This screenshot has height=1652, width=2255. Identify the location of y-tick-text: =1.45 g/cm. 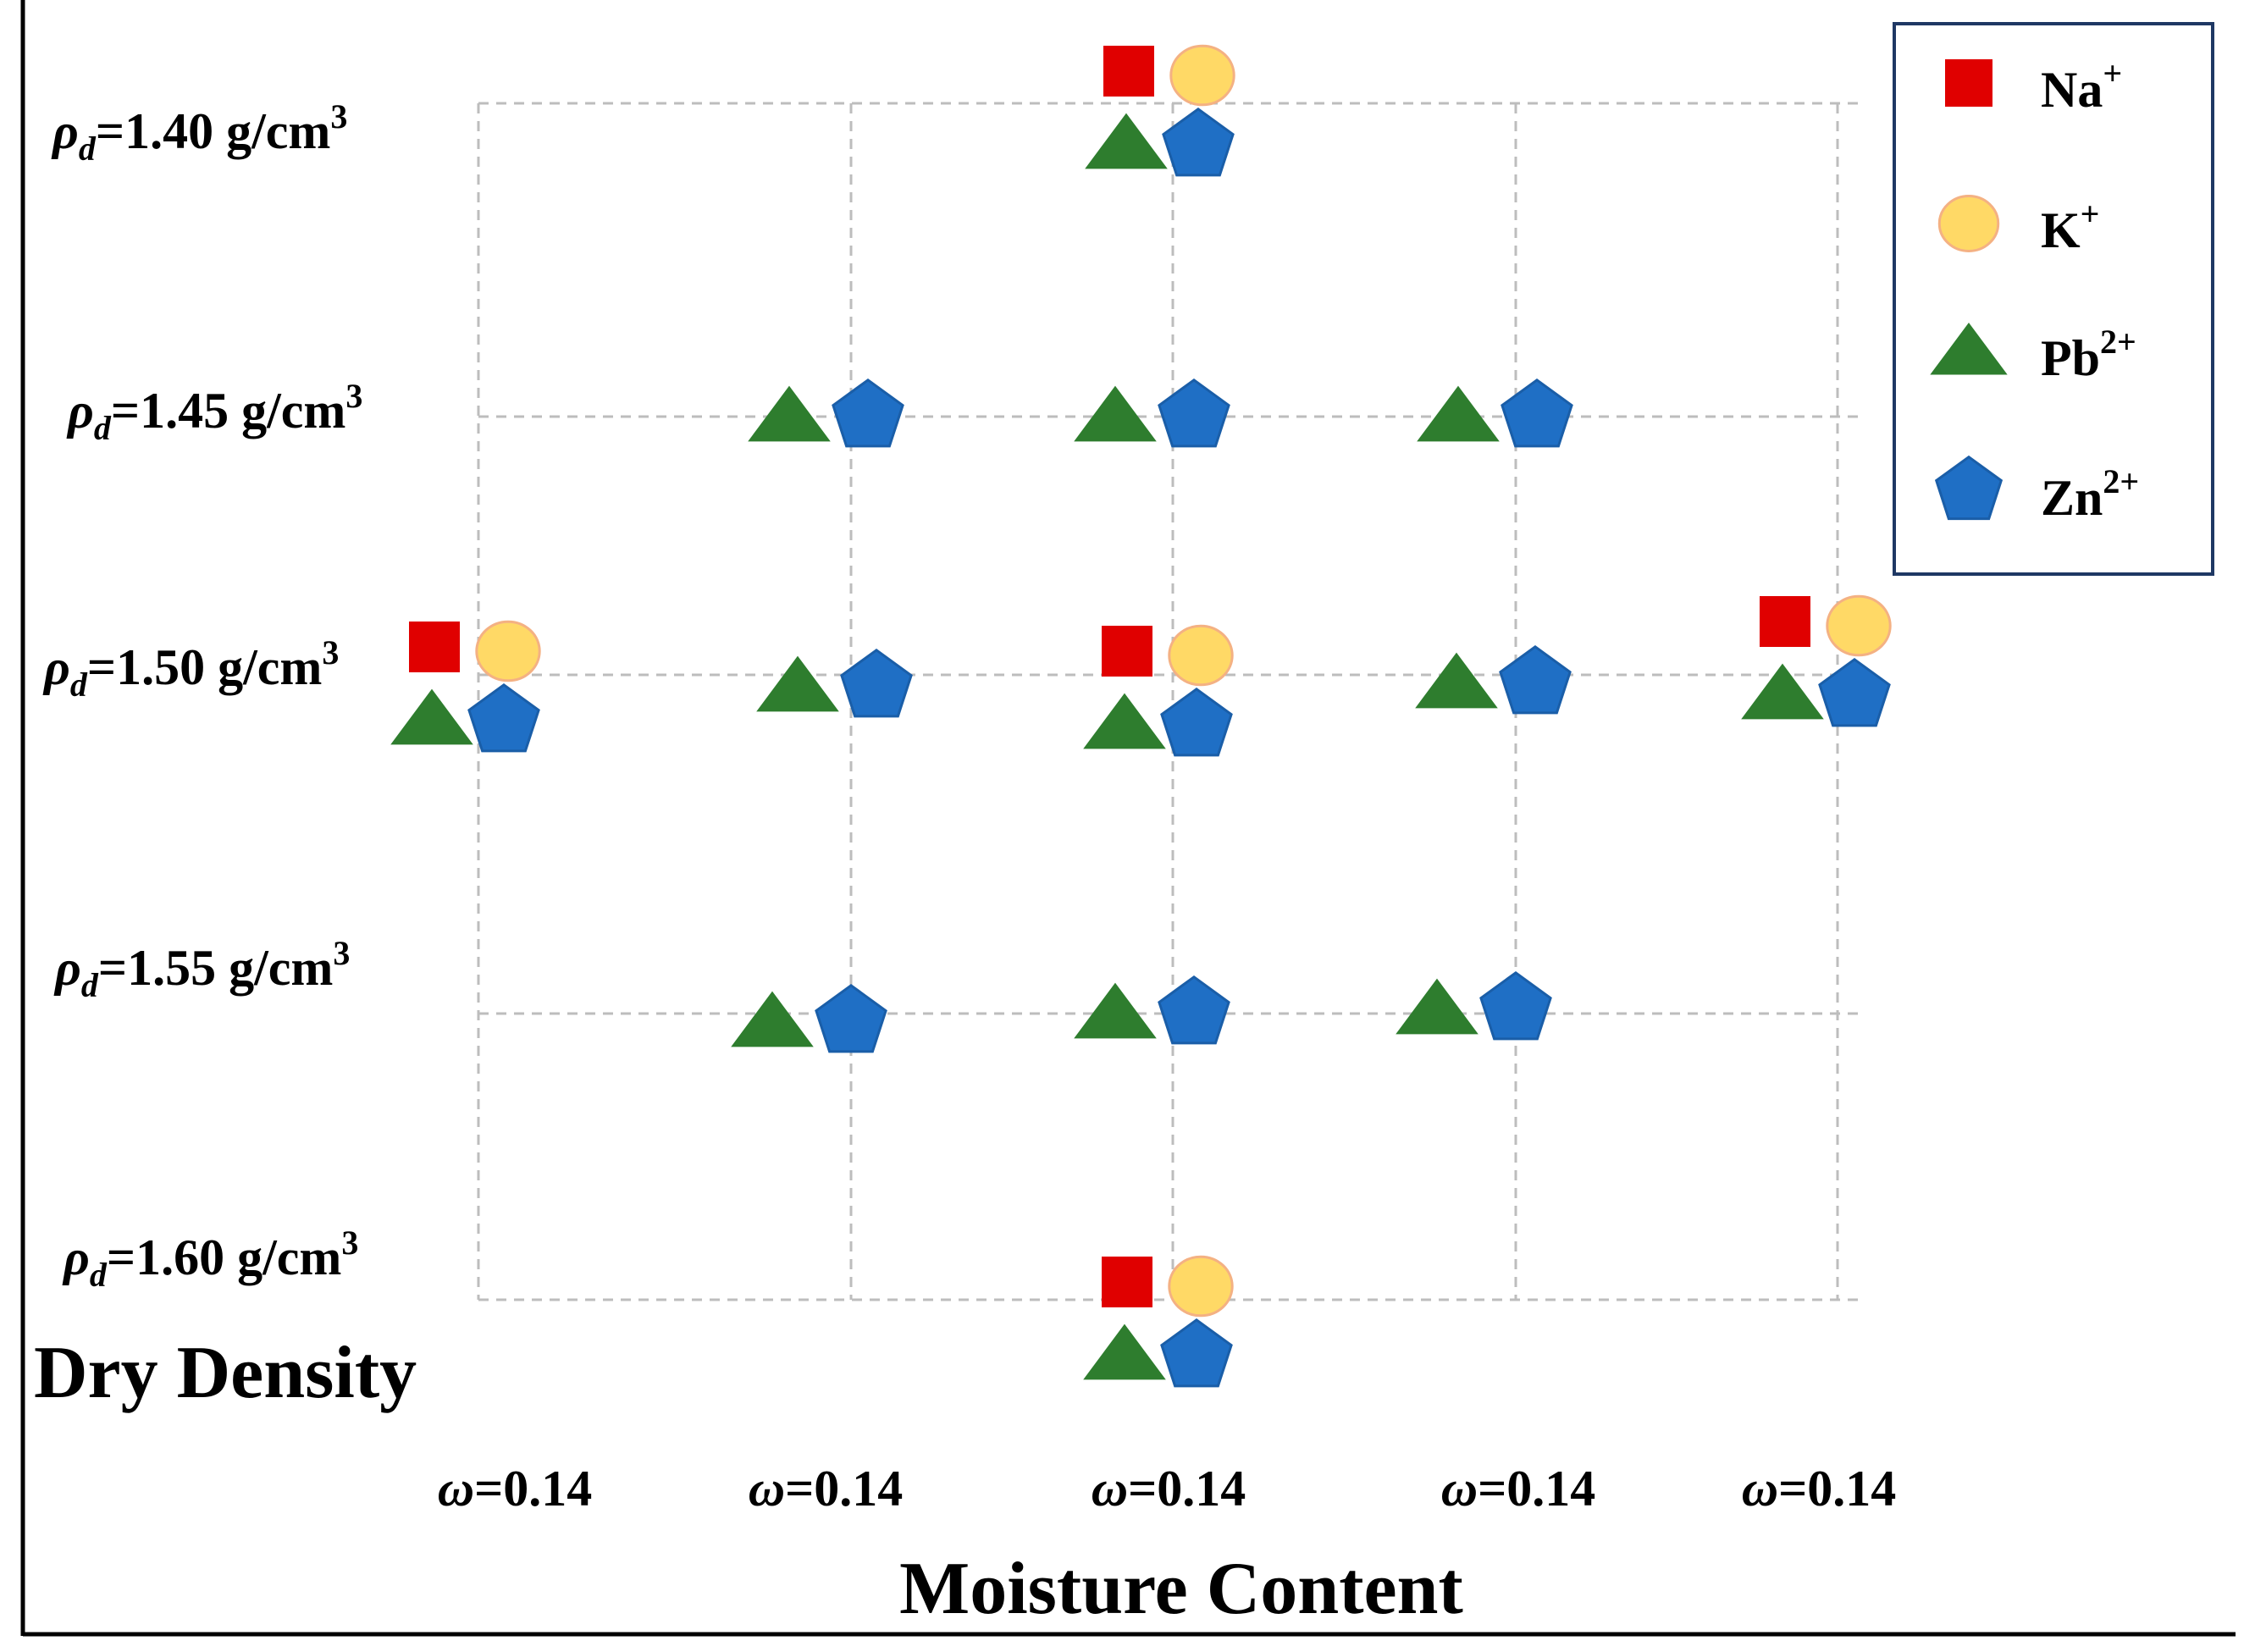
(228, 411).